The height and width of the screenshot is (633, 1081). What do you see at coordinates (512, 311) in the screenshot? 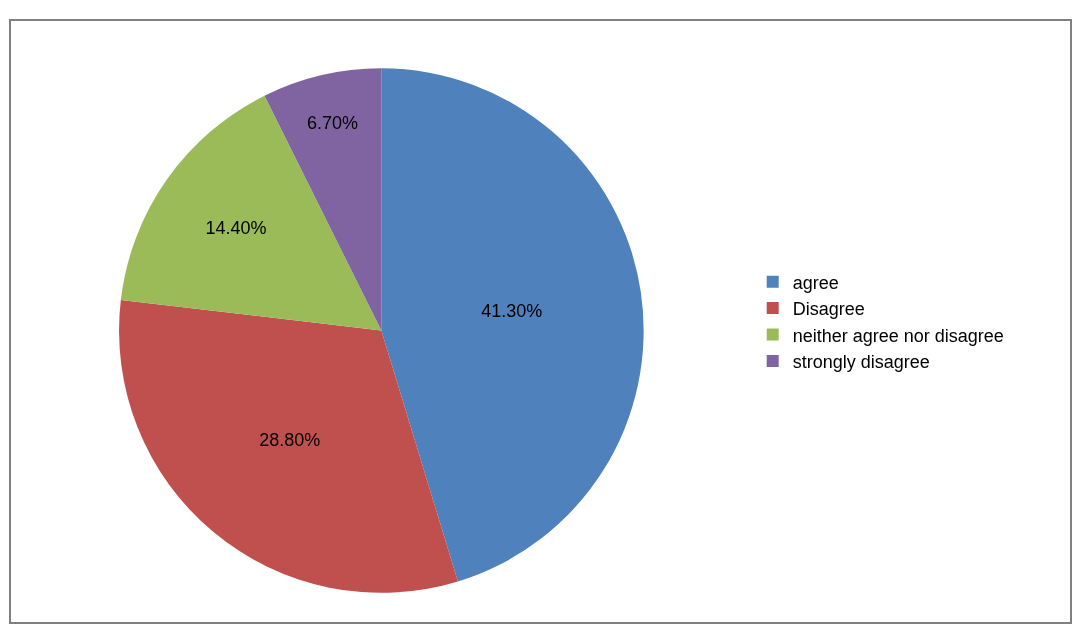
I see `data-label: 41.30%` at bounding box center [512, 311].